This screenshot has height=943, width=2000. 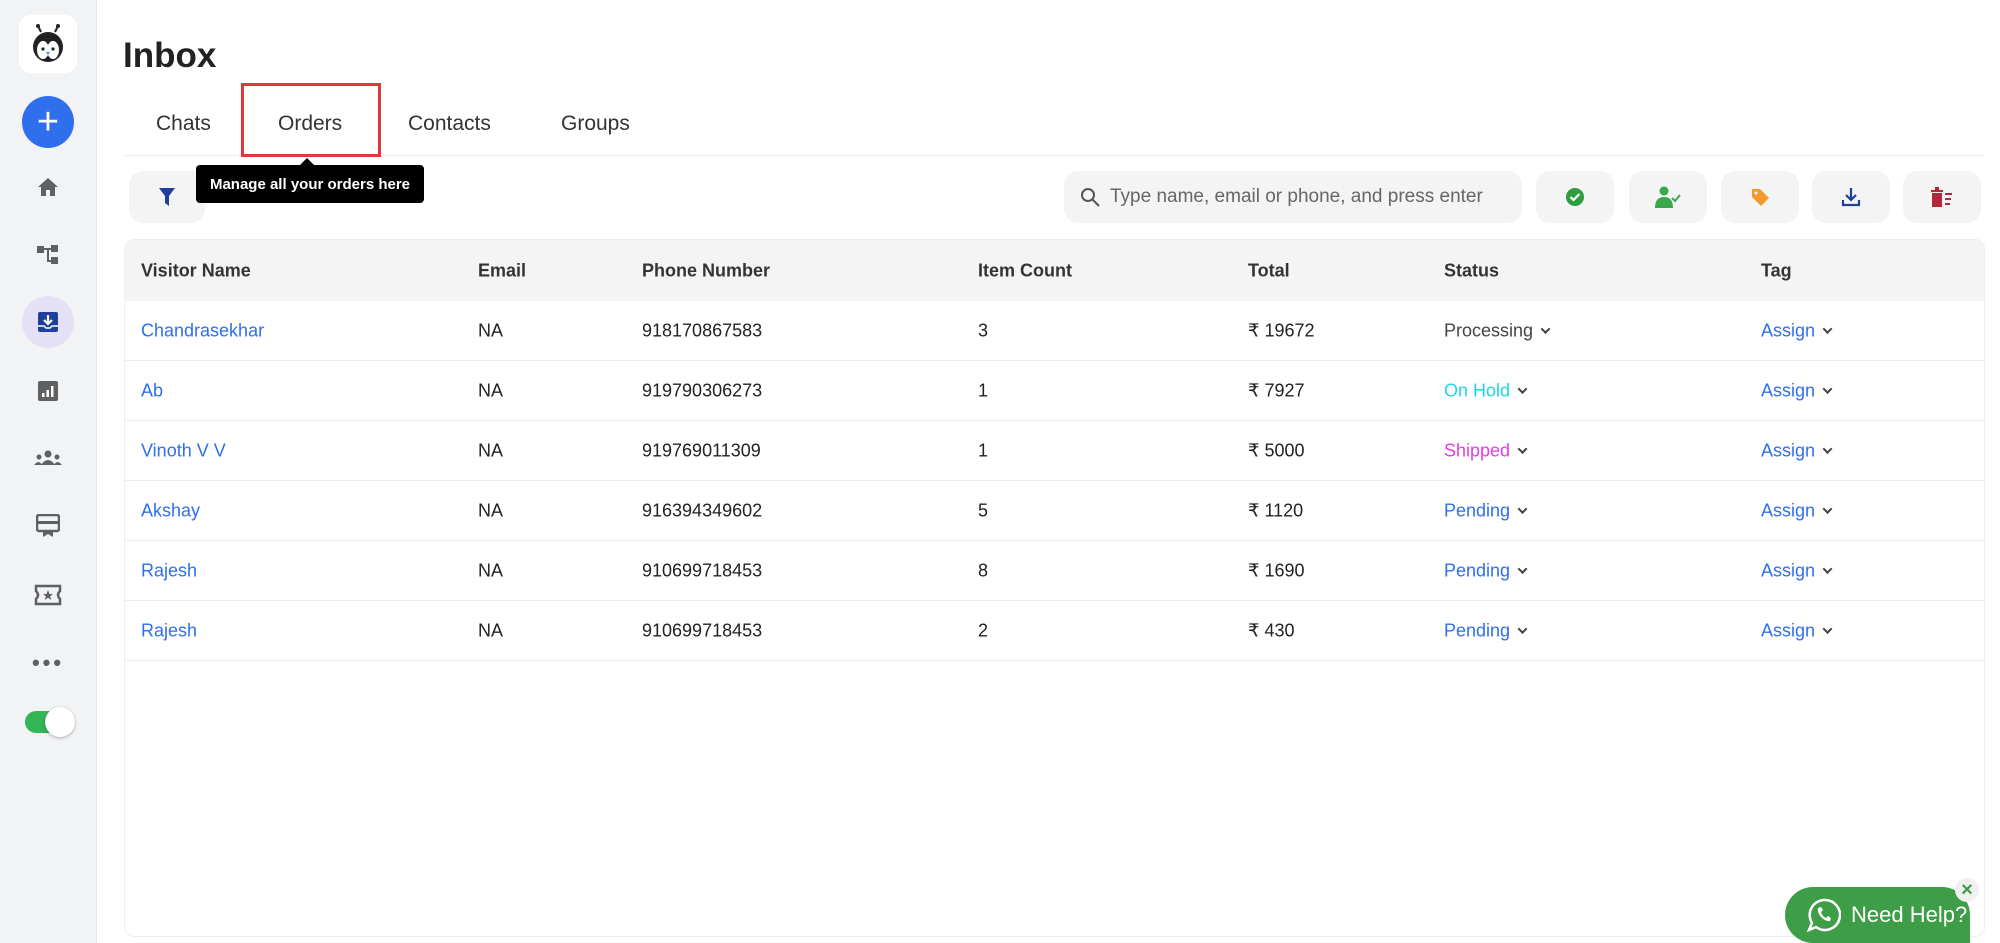 I want to click on status-label: Shipped, so click(x=1477, y=450).